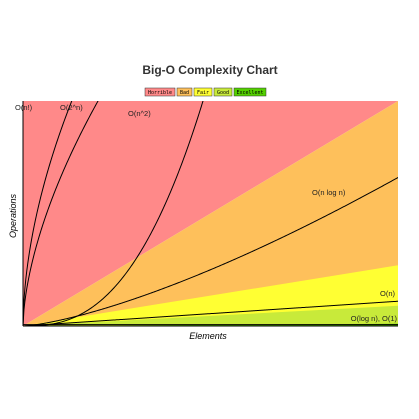 The width and height of the screenshot is (419, 419). What do you see at coordinates (139, 113) in the screenshot?
I see `curve-label-o-n-2: O(n^2)` at bounding box center [139, 113].